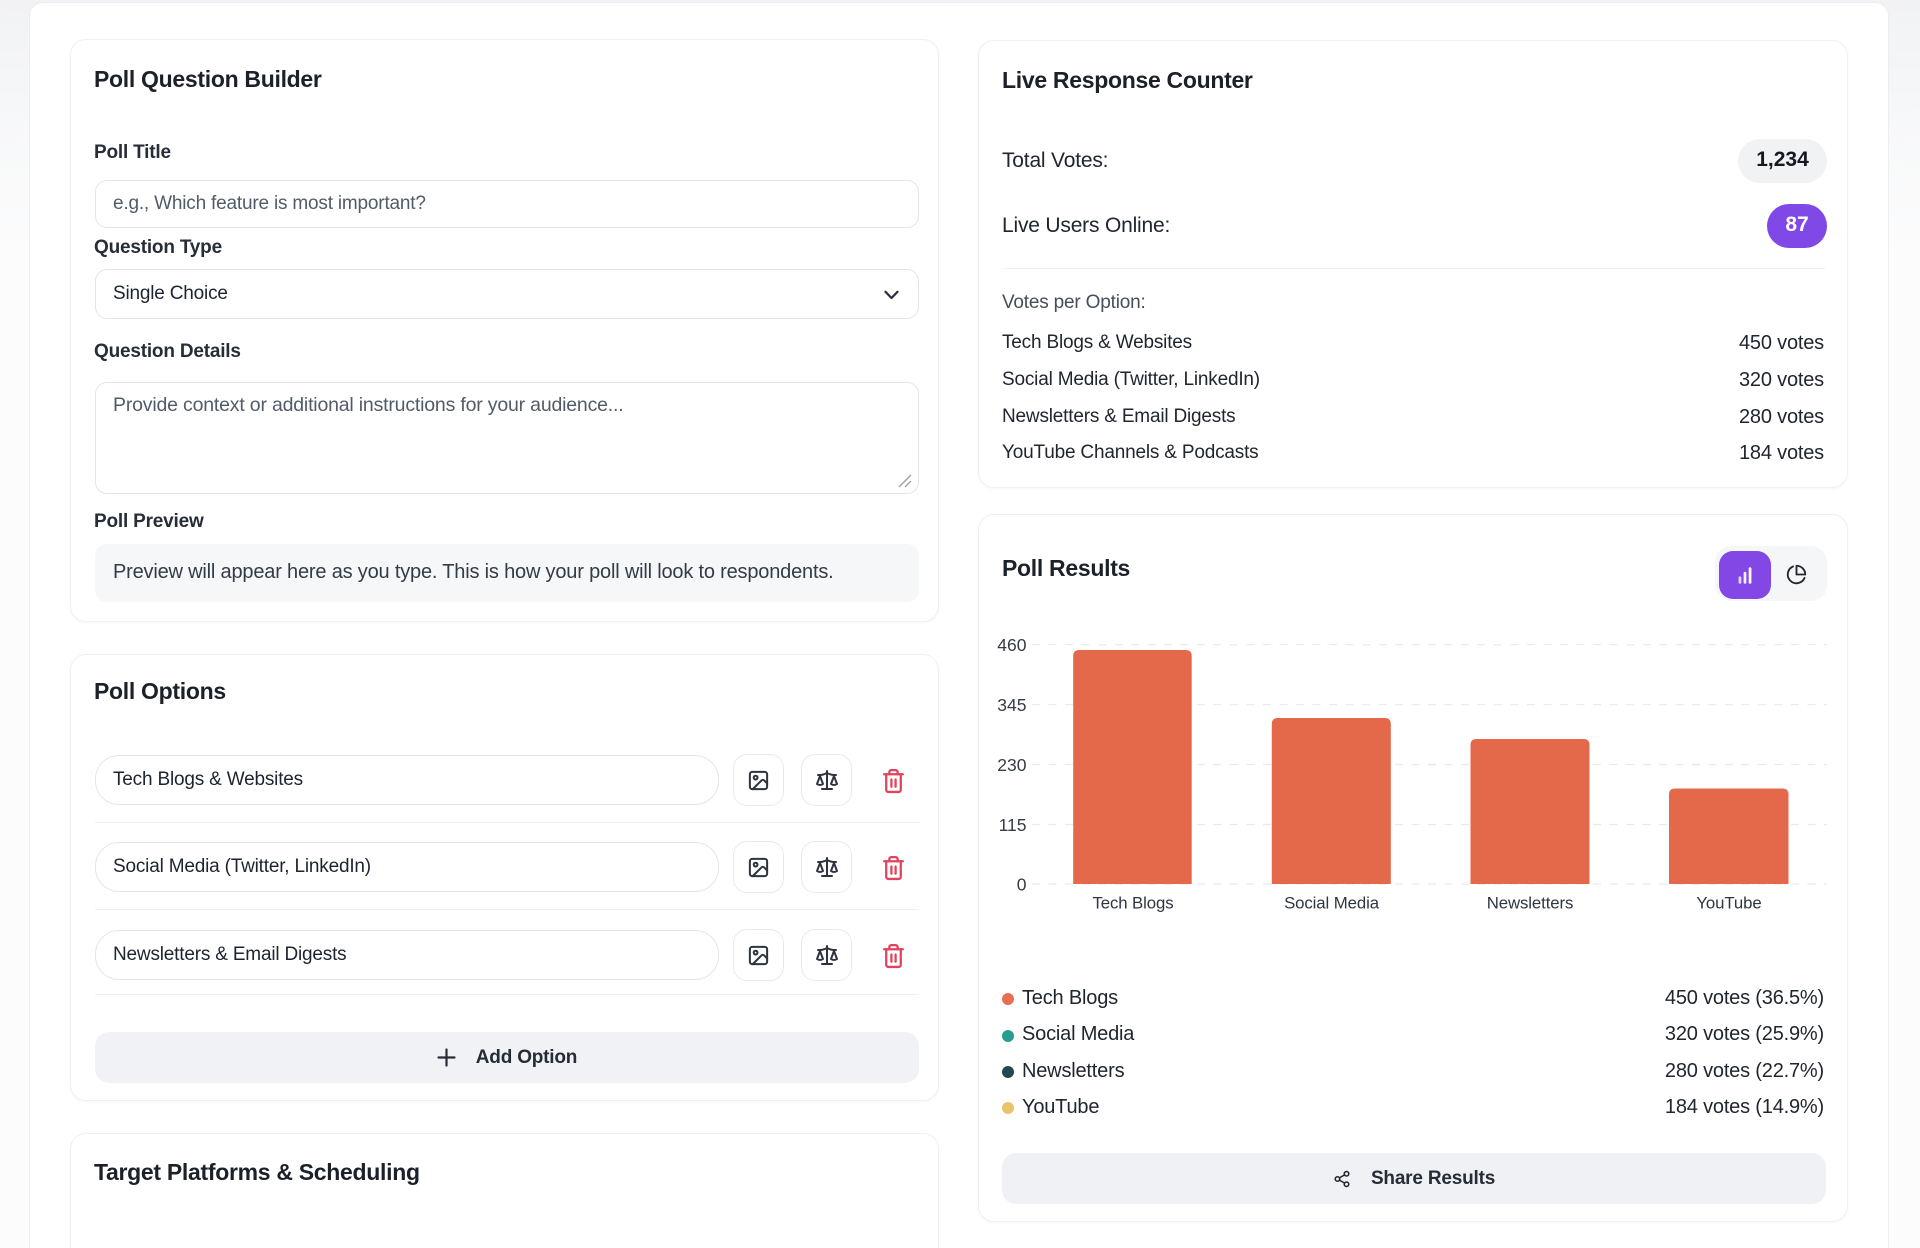  Describe the element at coordinates (1011, 765) in the screenshot. I see `svg-text: 230` at that location.